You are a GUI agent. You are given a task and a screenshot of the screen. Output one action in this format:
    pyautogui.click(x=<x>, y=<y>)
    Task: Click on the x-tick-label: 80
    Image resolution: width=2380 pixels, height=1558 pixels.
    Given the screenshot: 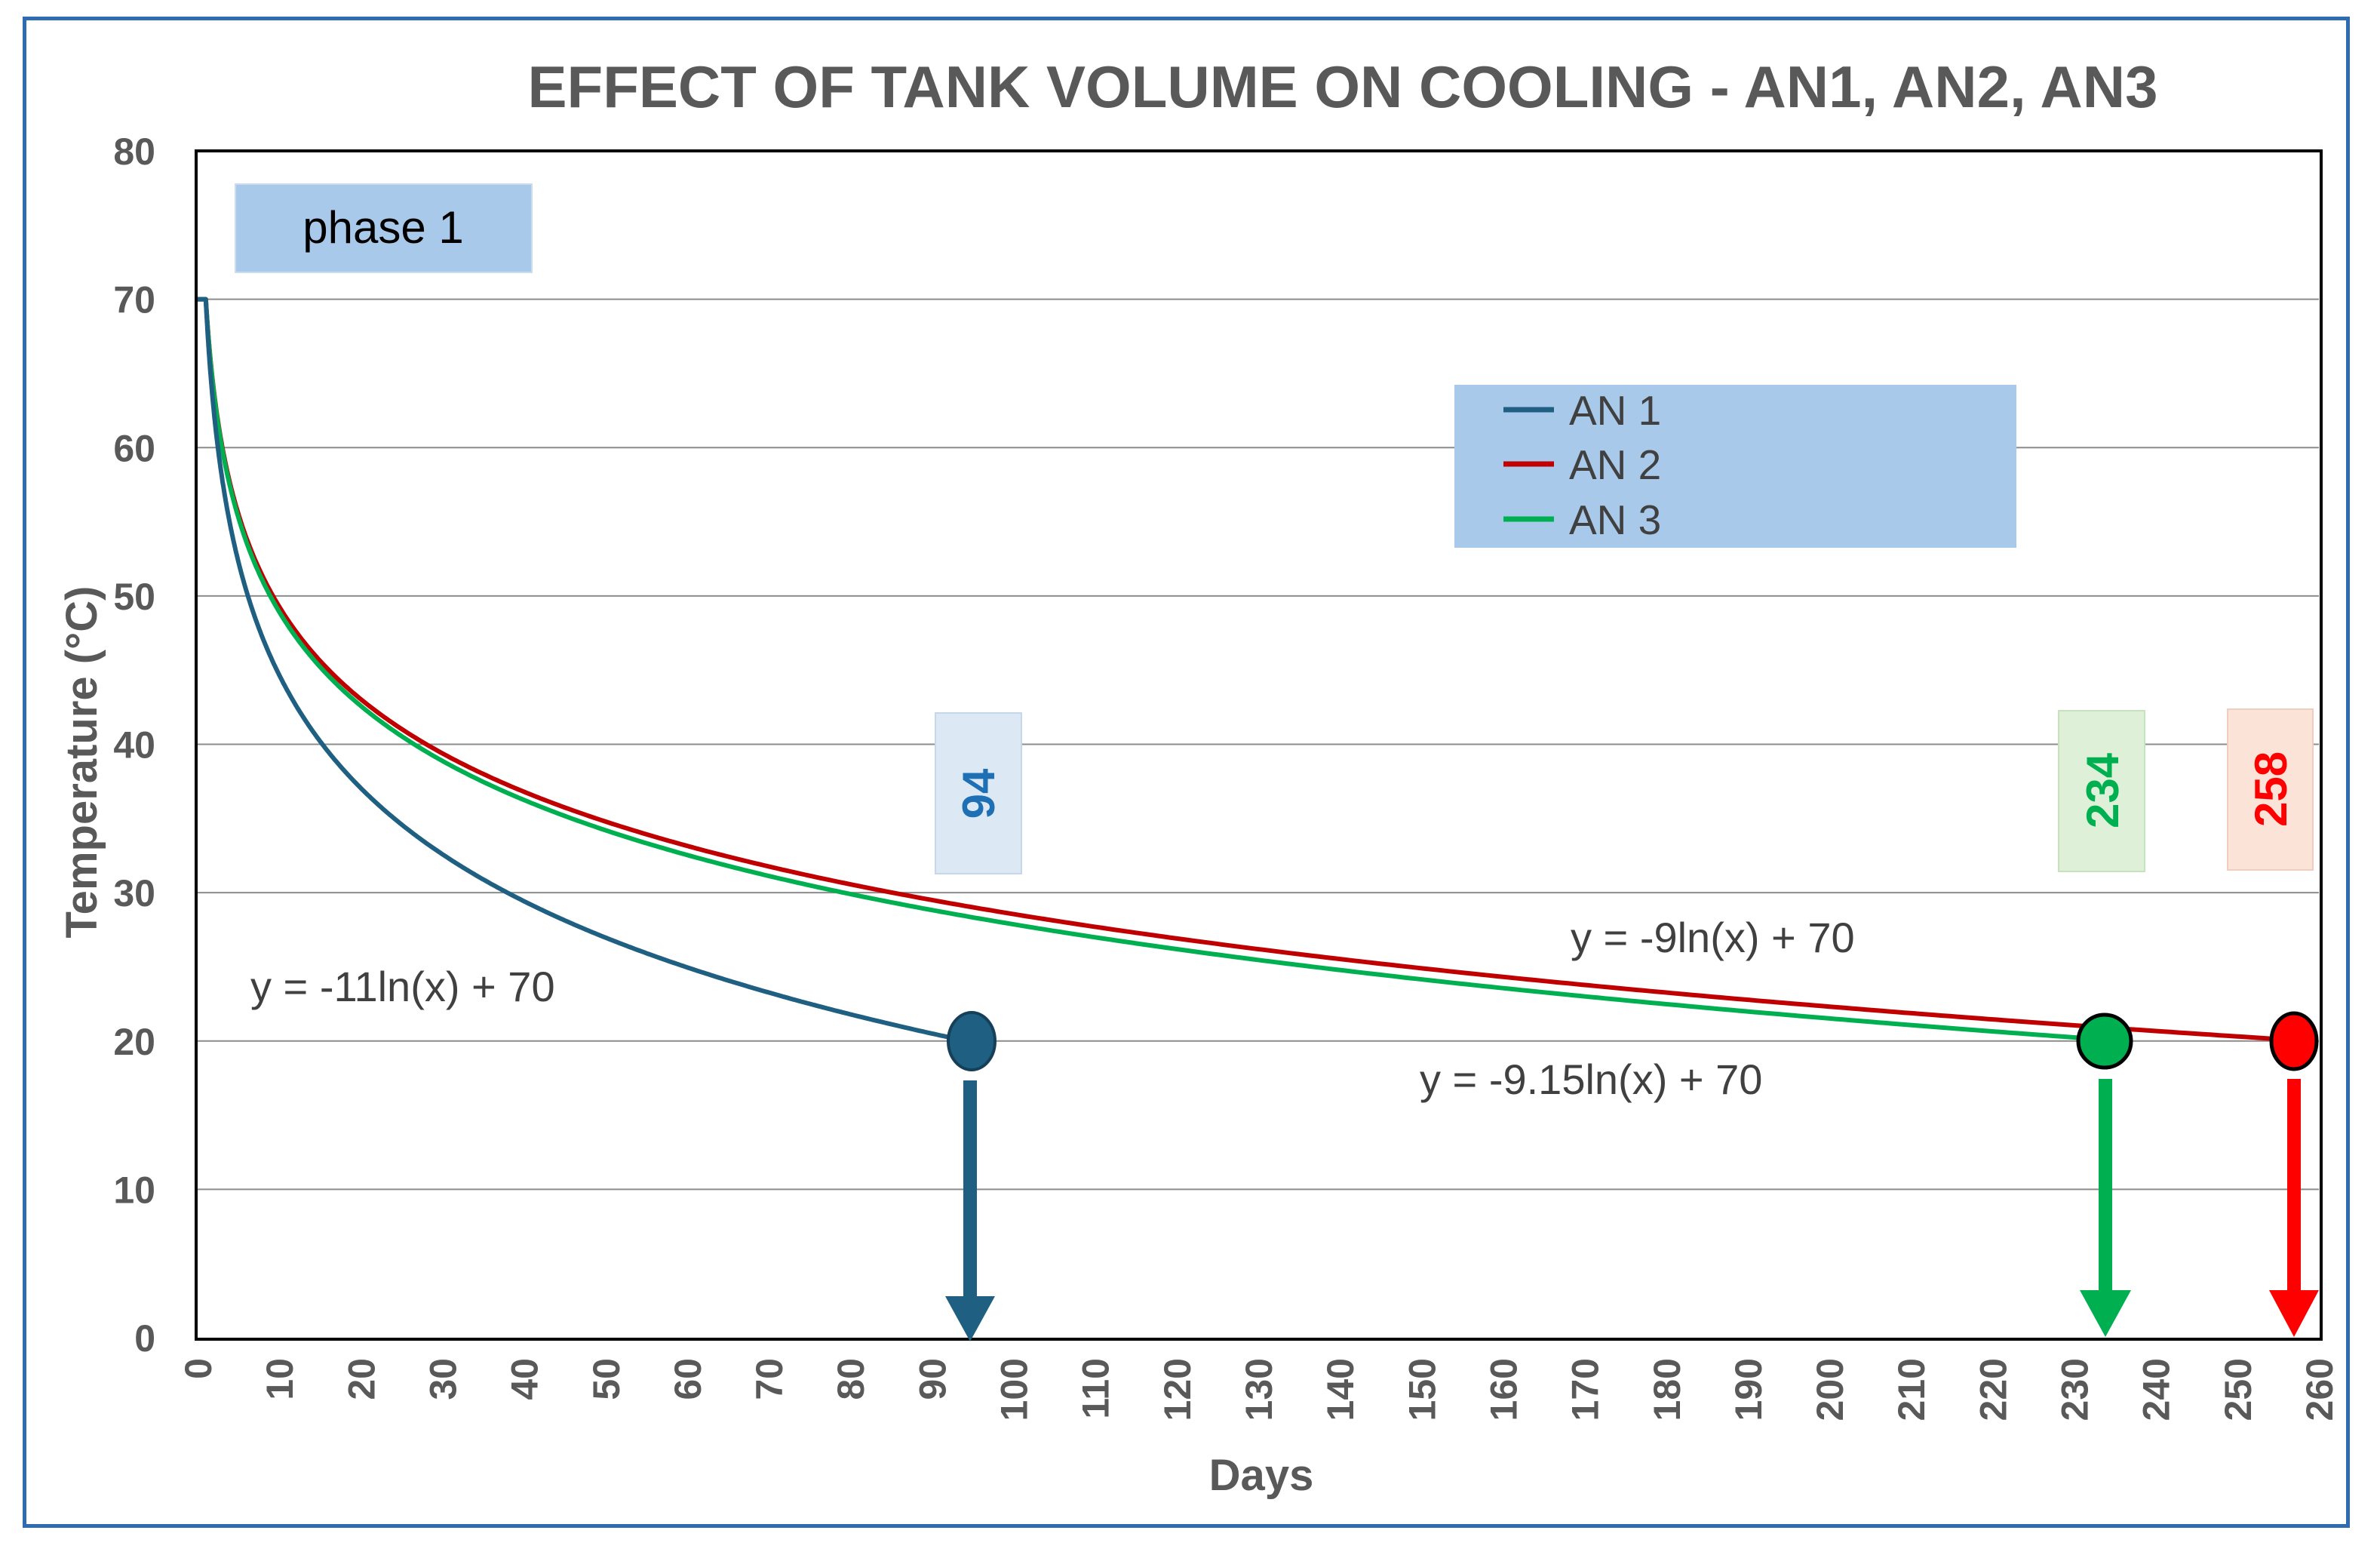 What is the action you would take?
    pyautogui.click(x=851, y=1379)
    